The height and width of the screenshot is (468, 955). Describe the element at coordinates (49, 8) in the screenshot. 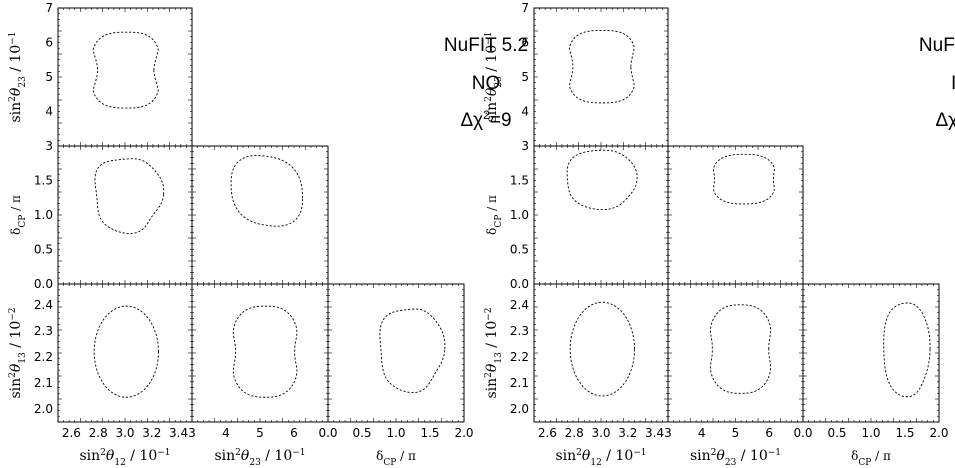

I see `y-tick-label: 7` at that location.